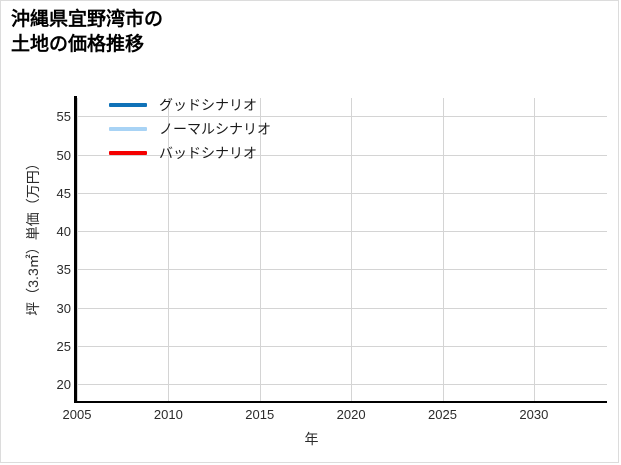 The image size is (621, 465). Describe the element at coordinates (33, 236) in the screenshot. I see `y-axis-title: 坪（3.3㎡）単価（万円）` at that location.